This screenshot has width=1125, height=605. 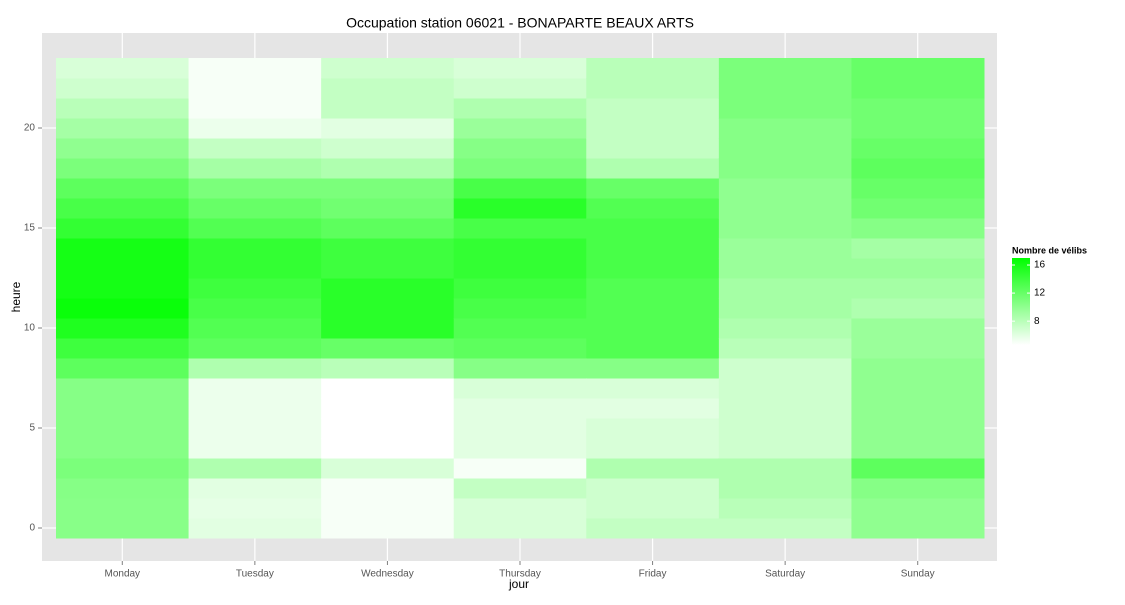 What do you see at coordinates (1021, 301) in the screenshot?
I see `legend-colorbar` at bounding box center [1021, 301].